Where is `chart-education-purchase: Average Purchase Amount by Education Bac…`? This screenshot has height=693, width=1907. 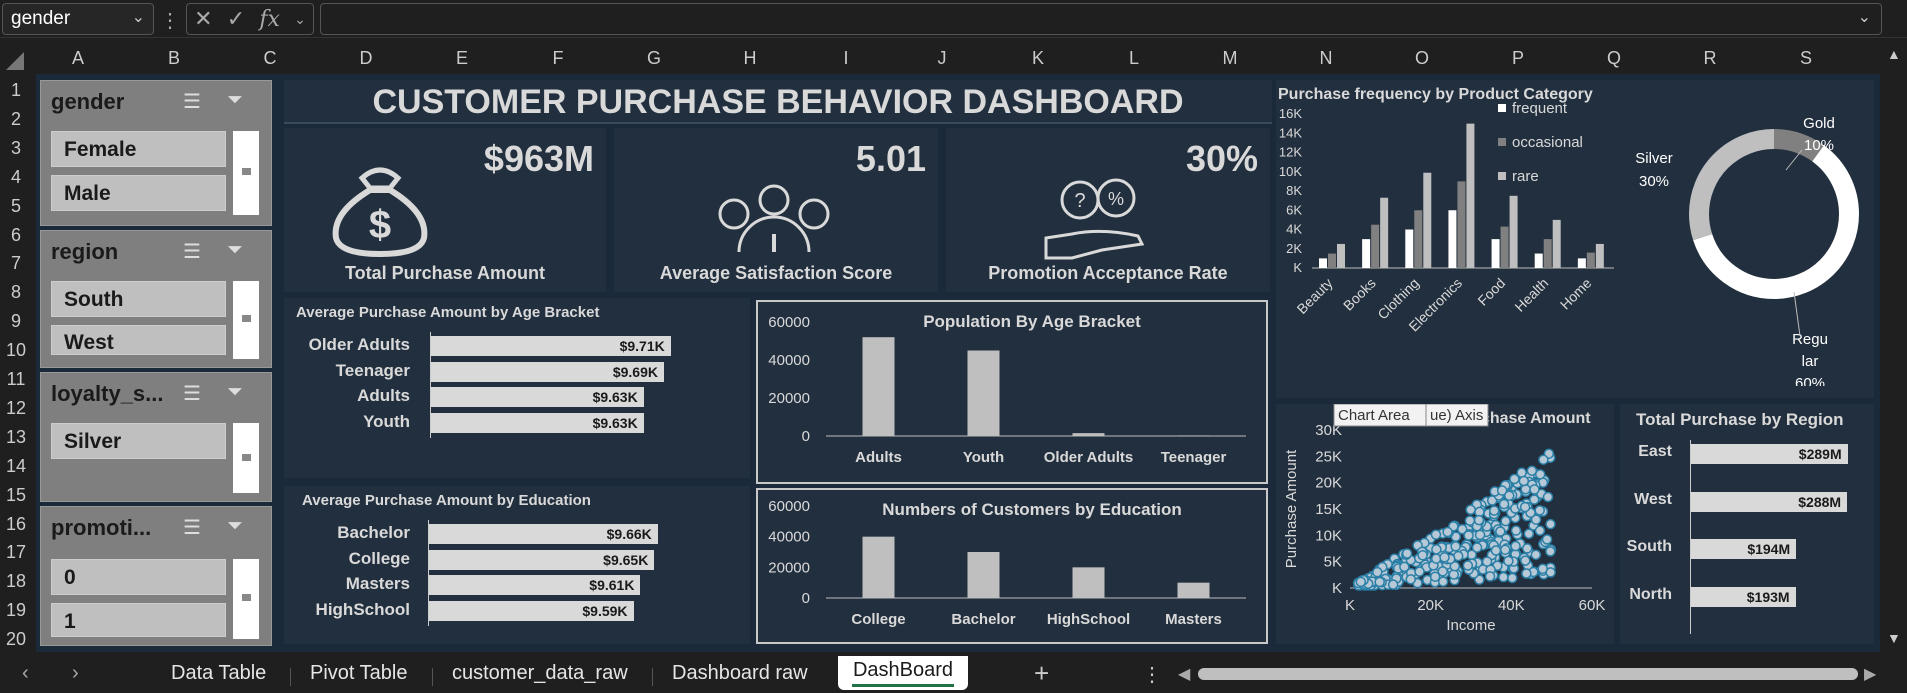
chart-education-purchase: Average Purchase Amount by Education Bac… is located at coordinates (517, 565).